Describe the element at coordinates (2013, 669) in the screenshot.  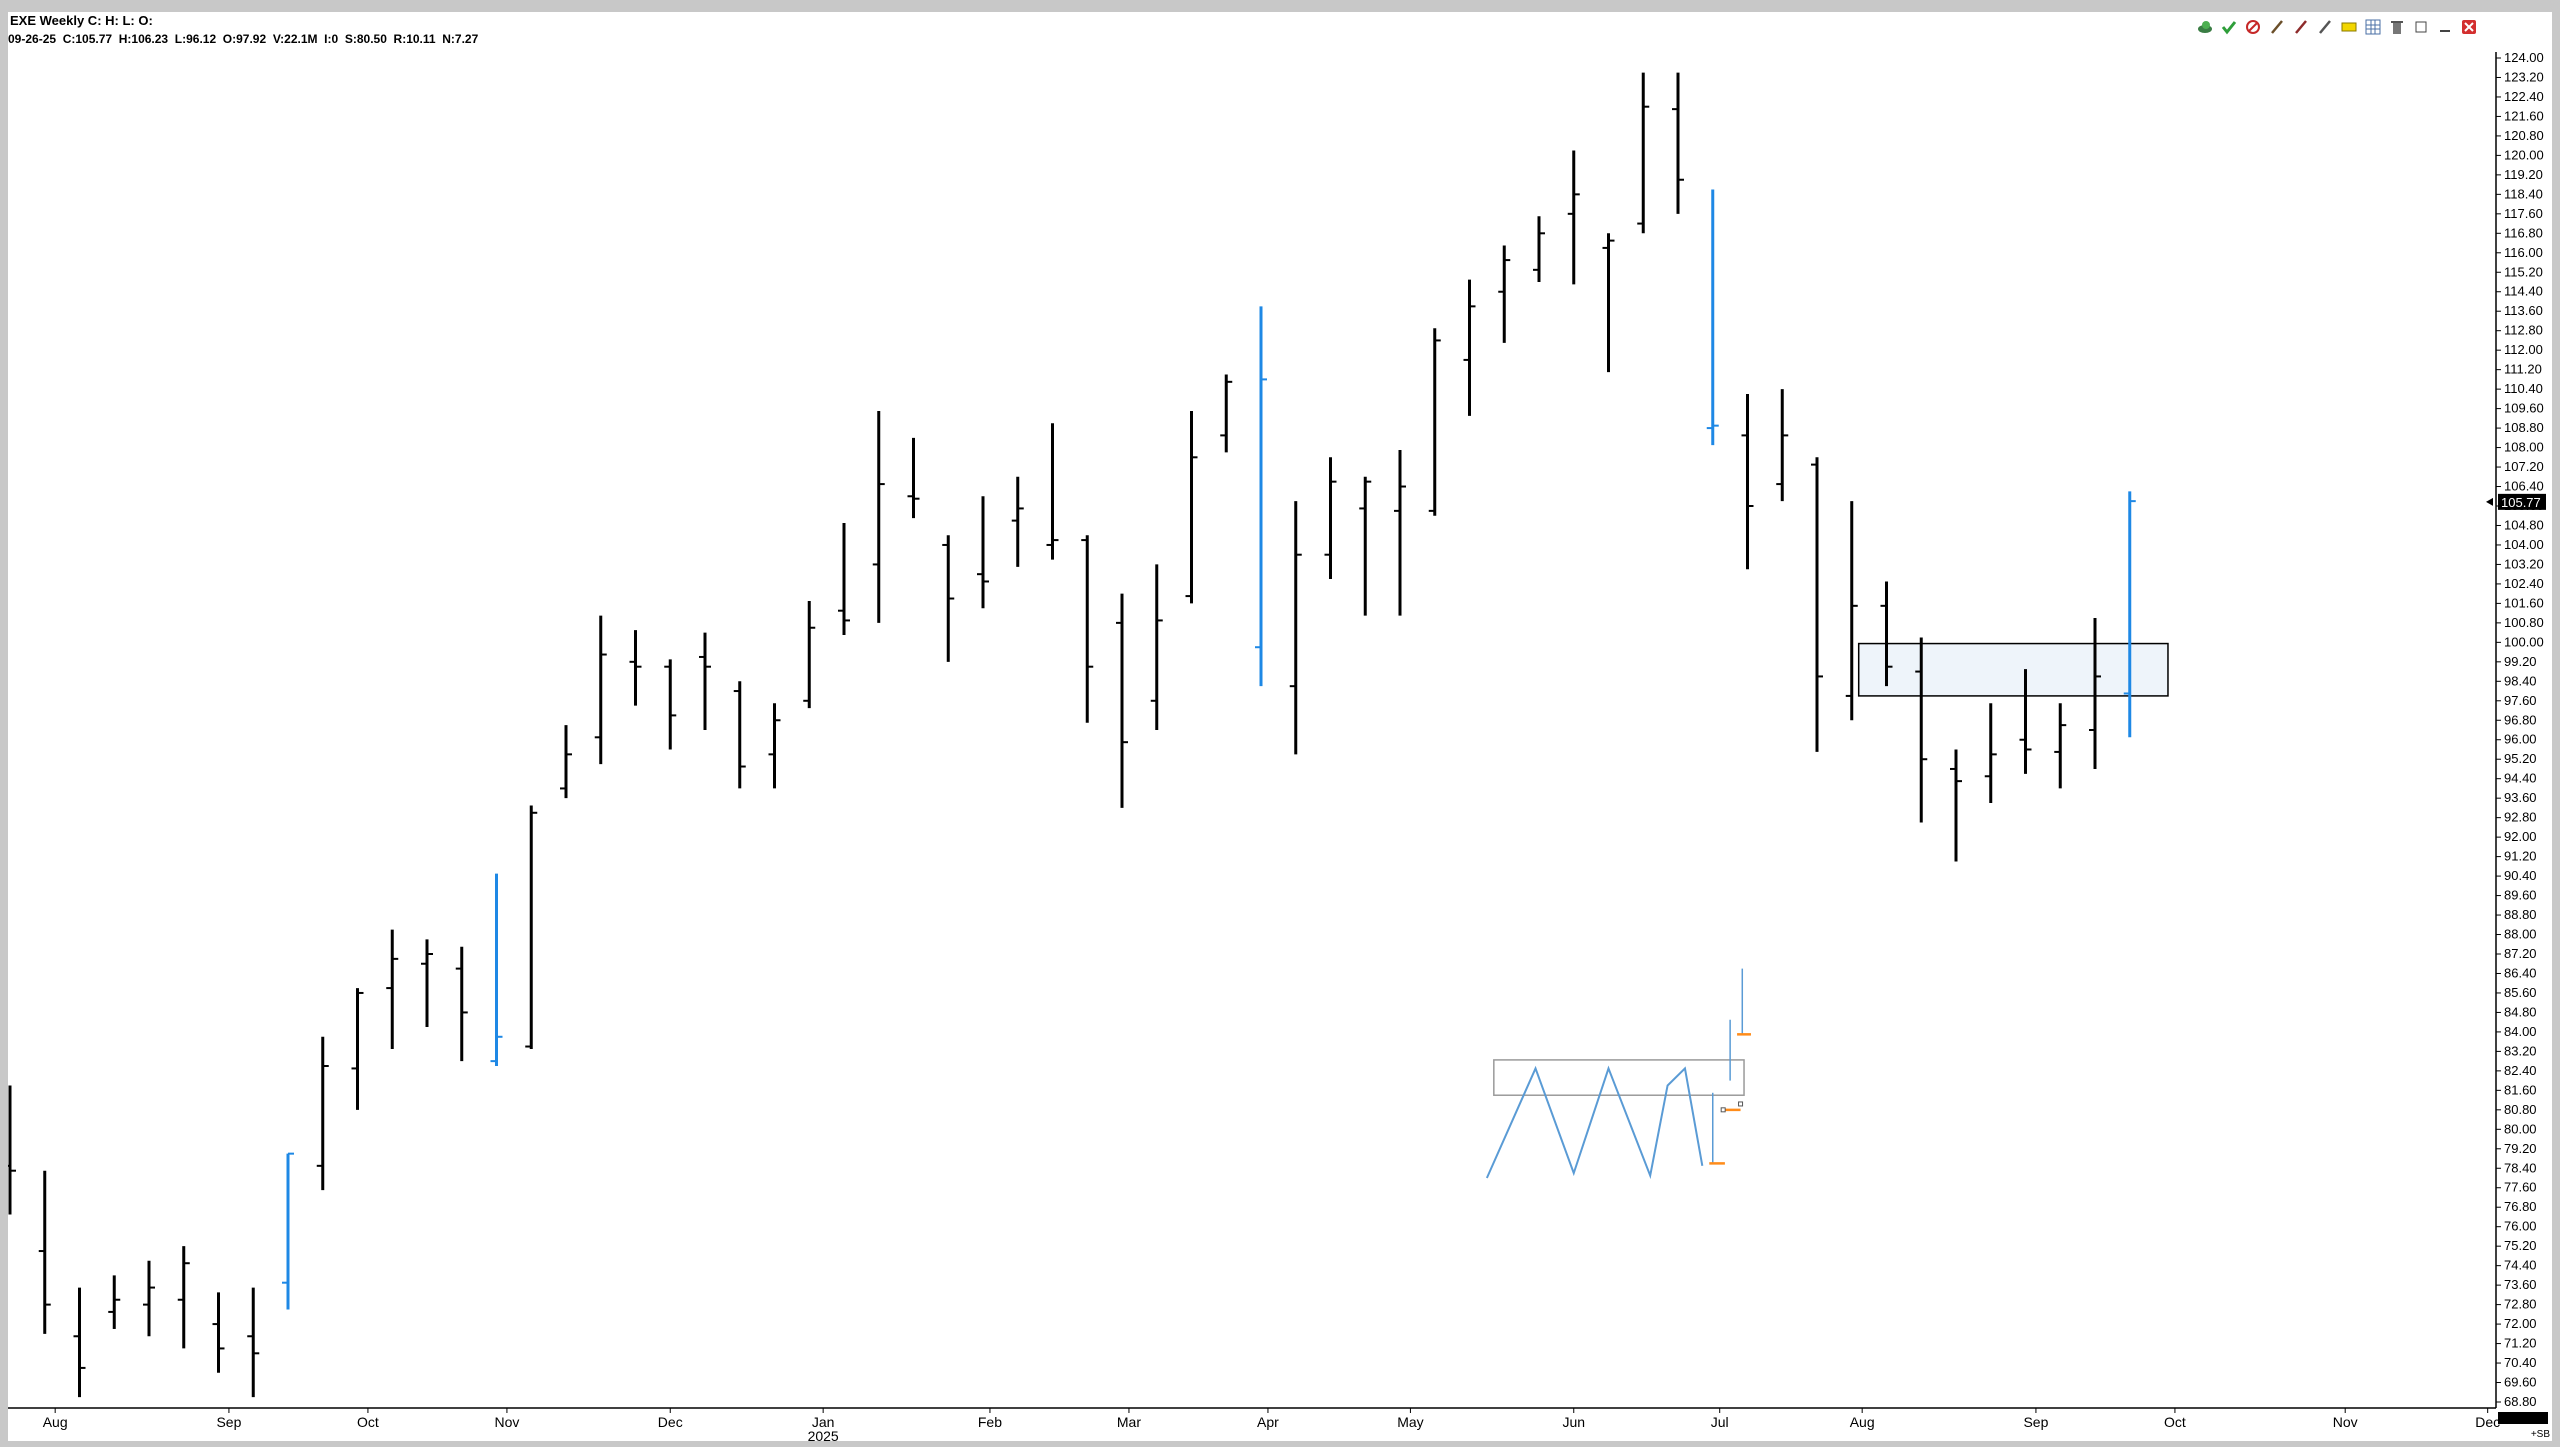
I see `consolidation-box` at that location.